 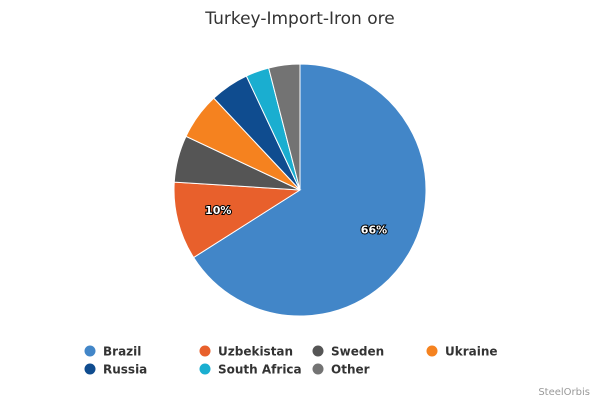 I want to click on chart-title: Turkey-Import-Iron ore, so click(x=299, y=19).